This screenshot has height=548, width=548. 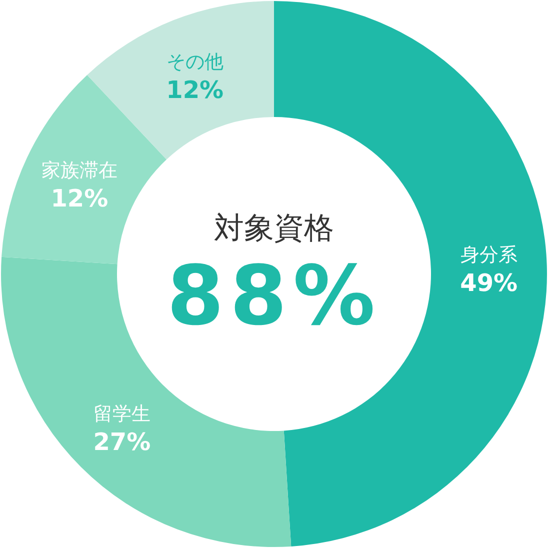 What do you see at coordinates (121, 414) in the screenshot?
I see `slice-label: 留学生` at bounding box center [121, 414].